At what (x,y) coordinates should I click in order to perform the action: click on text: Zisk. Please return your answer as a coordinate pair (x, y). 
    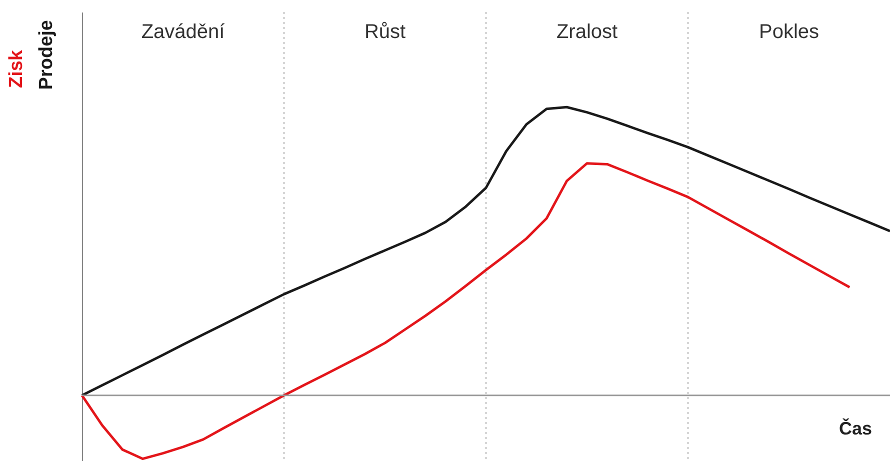
    Looking at the image, I should click on (16, 69).